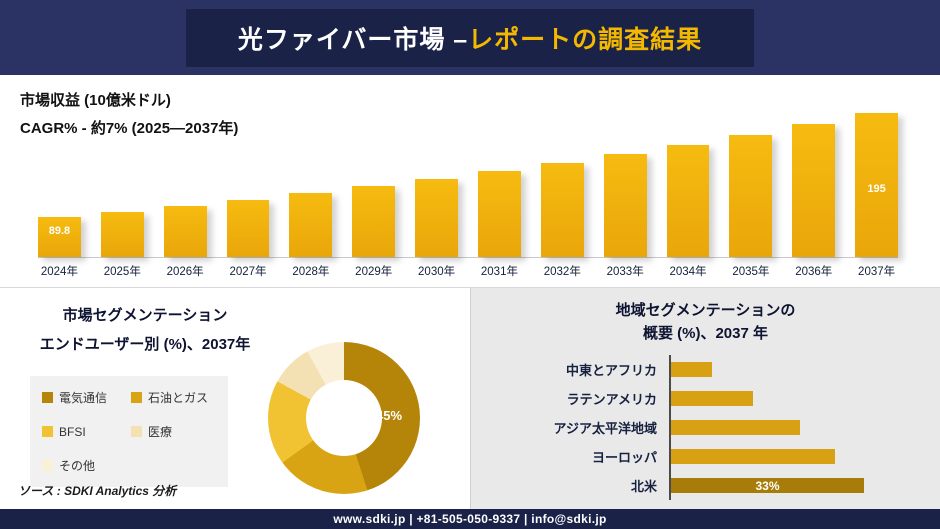 This screenshot has height=529, width=940. I want to click on regional-title-line1: 地域セグメンテーションの, so click(705, 310).